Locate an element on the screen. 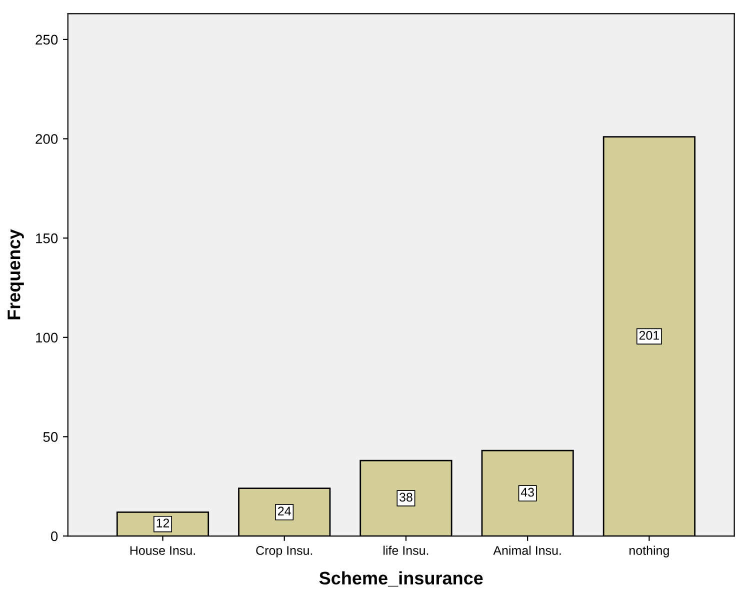 This screenshot has width=738, height=606. x-tick-label: life Insu. is located at coordinates (406, 550).